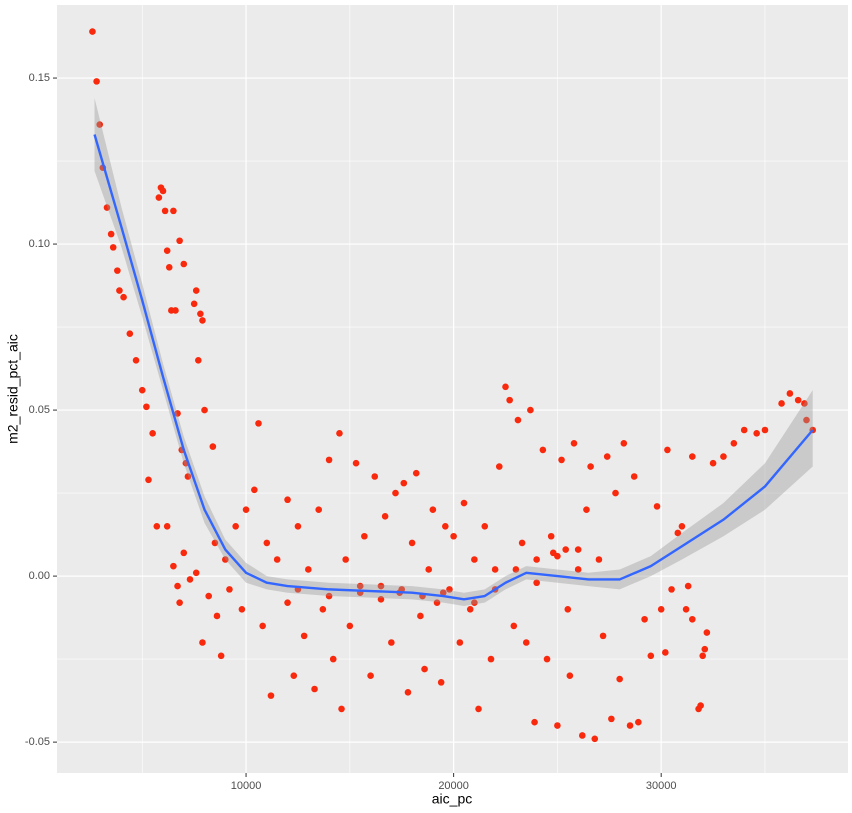 The width and height of the screenshot is (852, 813). Describe the element at coordinates (453, 786) in the screenshot. I see `x-tick-label: 20000` at that location.